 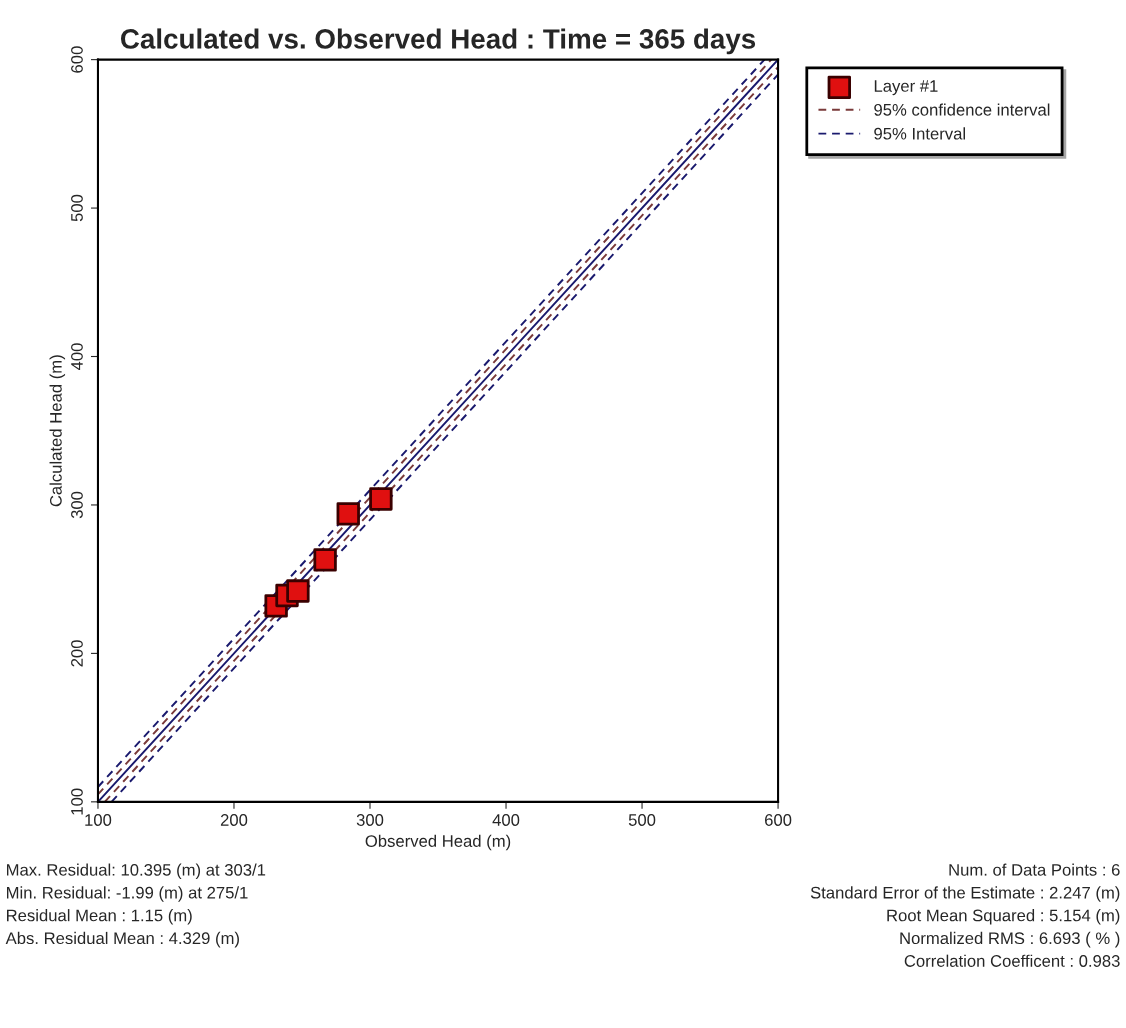 What do you see at coordinates (234, 820) in the screenshot?
I see `x-tick-label: 200` at bounding box center [234, 820].